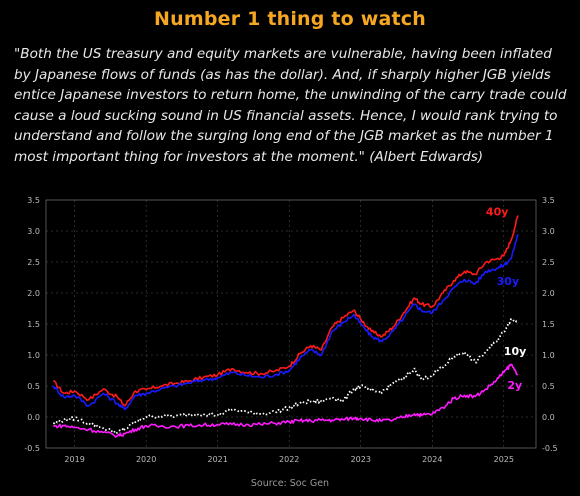 The width and height of the screenshot is (580, 496). What do you see at coordinates (548, 200) in the screenshot?
I see `y-tick-label-right: 3.5` at bounding box center [548, 200].